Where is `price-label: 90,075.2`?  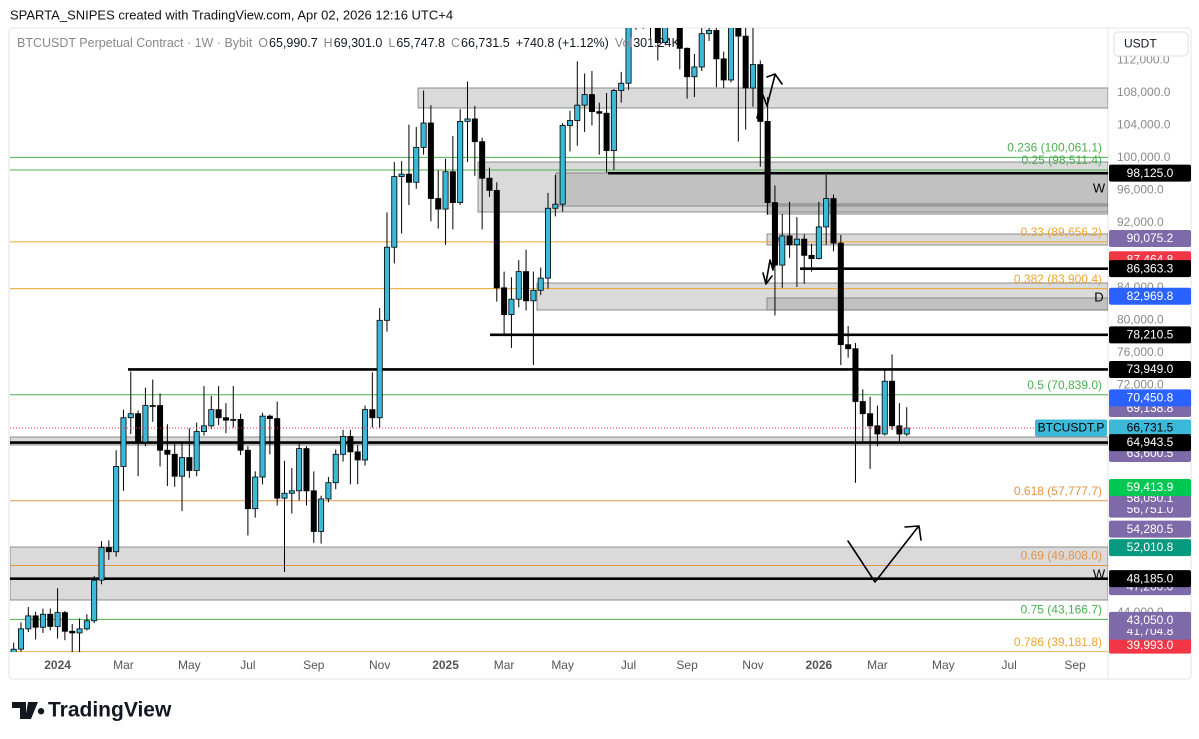
price-label: 90,075.2 is located at coordinates (1150, 238).